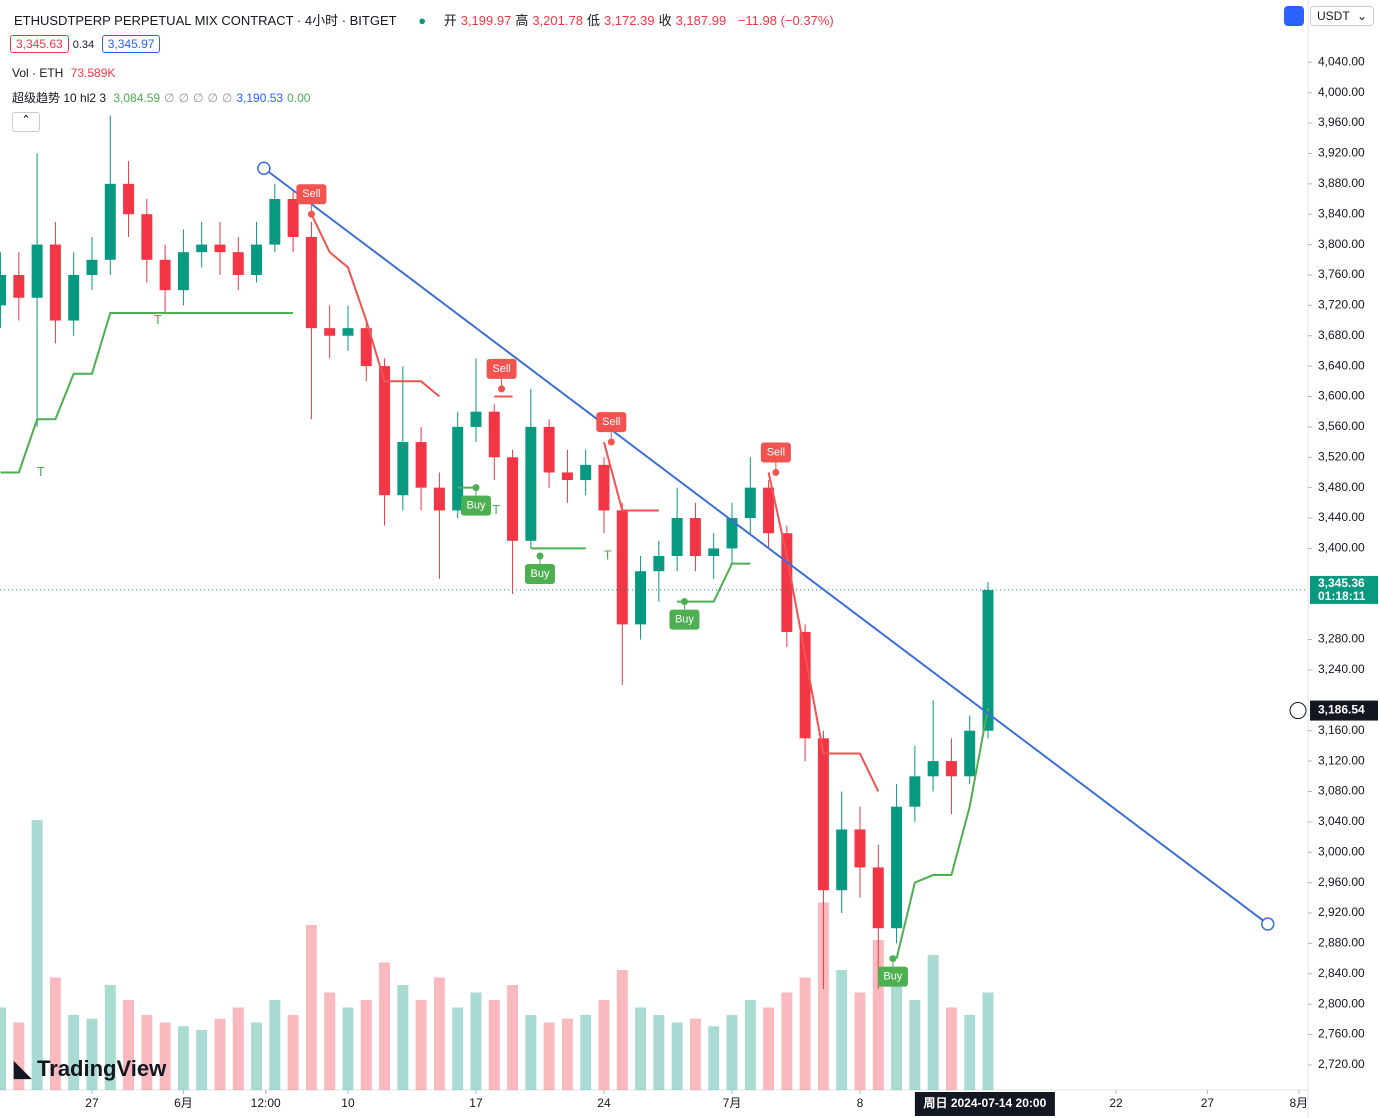 This screenshot has width=1379, height=1118. I want to click on x-tick-label: 8月, so click(1299, 1103).